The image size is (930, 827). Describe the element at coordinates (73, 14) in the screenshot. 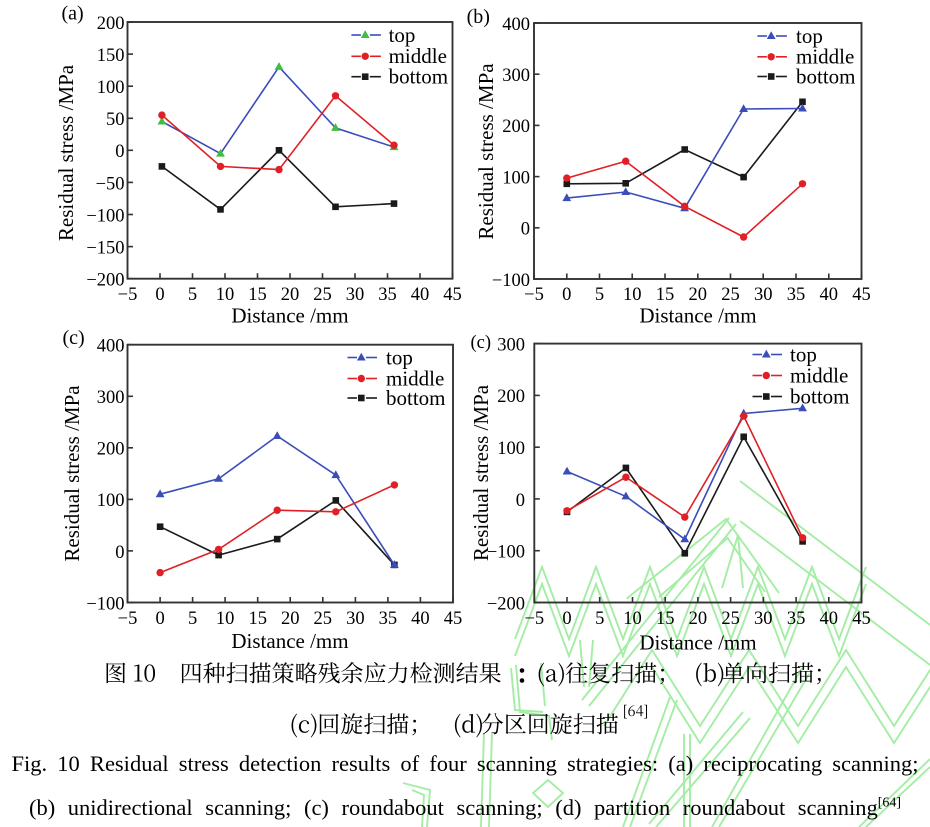

I see `svg-text: (a)` at that location.